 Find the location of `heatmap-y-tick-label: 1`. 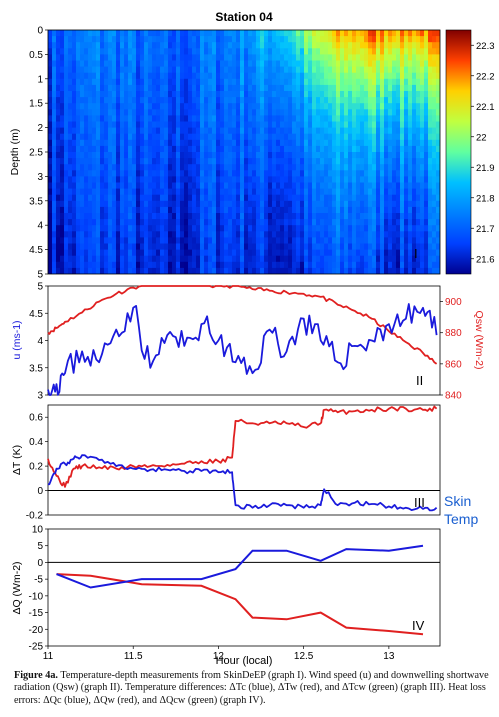

heatmap-y-tick-label: 1 is located at coordinates (40, 79).